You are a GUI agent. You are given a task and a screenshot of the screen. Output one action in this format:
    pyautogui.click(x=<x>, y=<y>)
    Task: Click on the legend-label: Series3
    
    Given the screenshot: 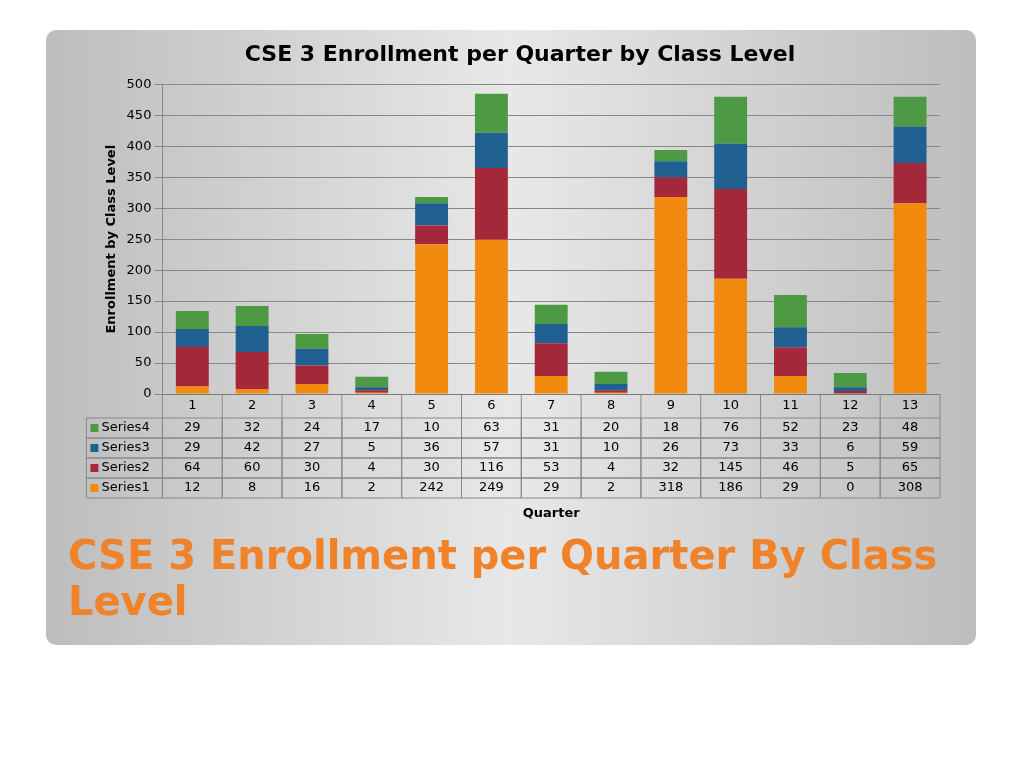 What is the action you would take?
    pyautogui.click(x=125, y=447)
    